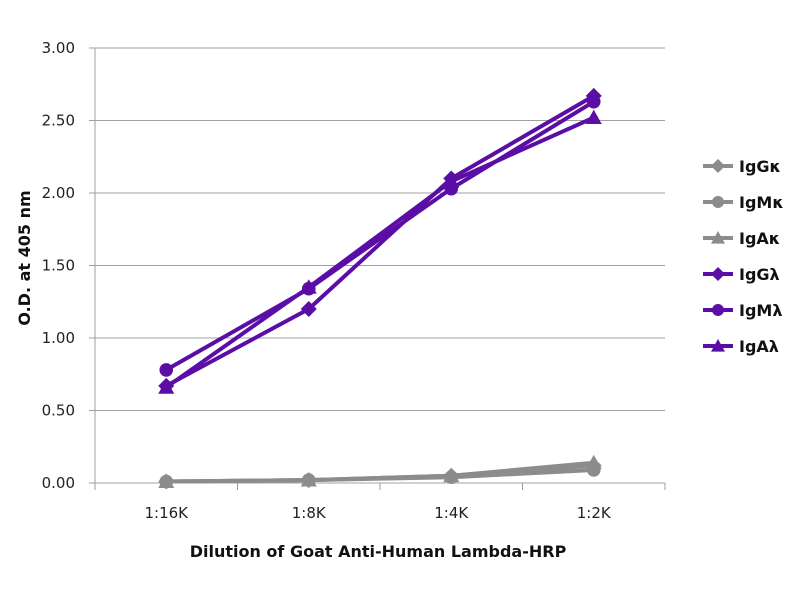 The height and width of the screenshot is (600, 800). I want to click on legend-label: IgGλ, so click(759, 274).